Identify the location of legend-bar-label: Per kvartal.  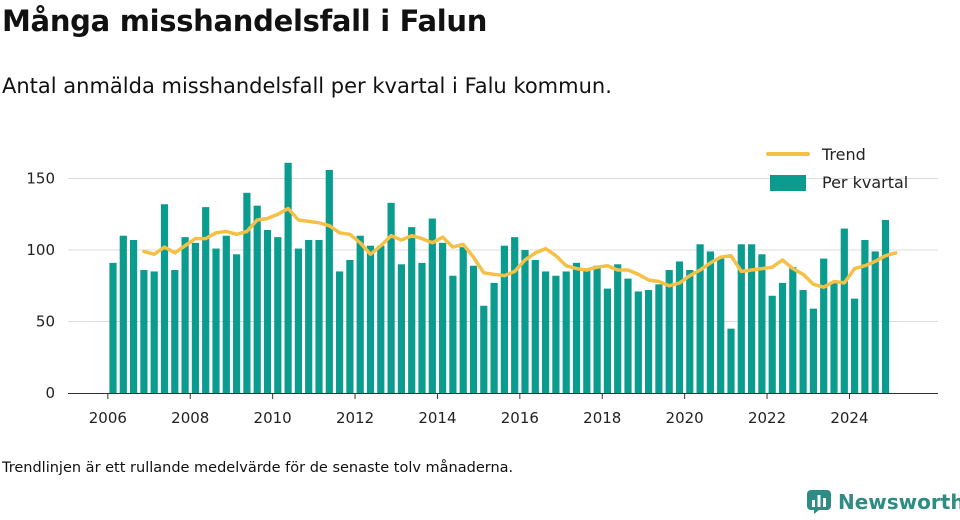
(865, 182).